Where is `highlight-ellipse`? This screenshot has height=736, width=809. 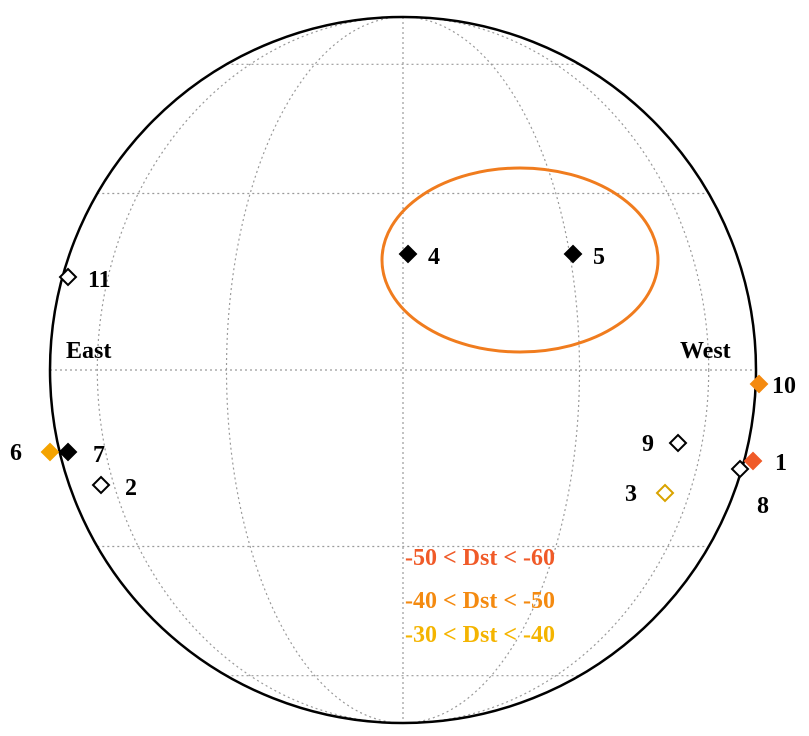
highlight-ellipse is located at coordinates (520, 260).